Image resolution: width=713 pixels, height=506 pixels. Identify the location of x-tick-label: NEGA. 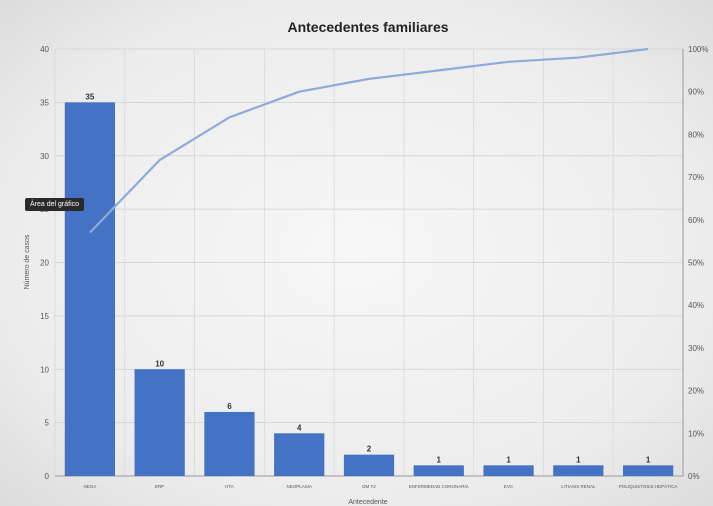
(90, 486).